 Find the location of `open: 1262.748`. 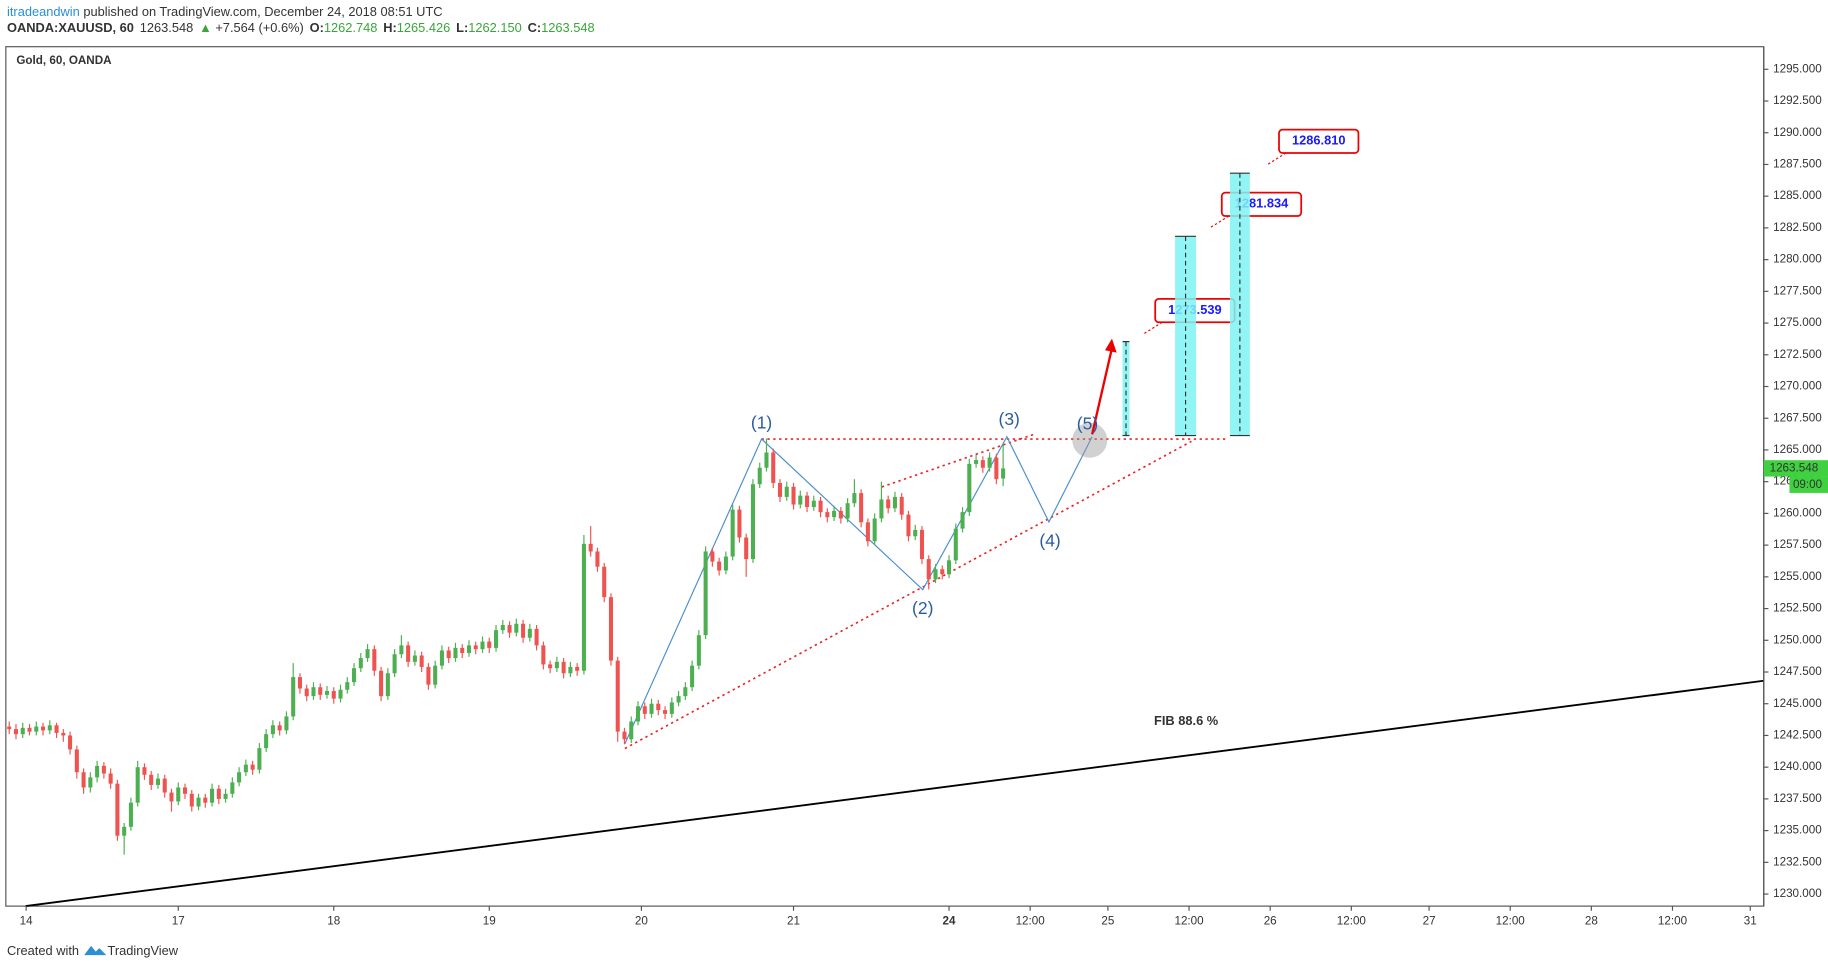

open: 1262.748 is located at coordinates (351, 28).